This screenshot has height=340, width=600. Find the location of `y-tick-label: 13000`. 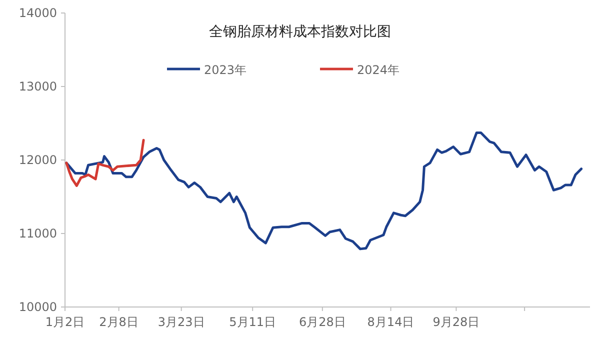

y-tick-label: 13000 is located at coordinates (37, 87).